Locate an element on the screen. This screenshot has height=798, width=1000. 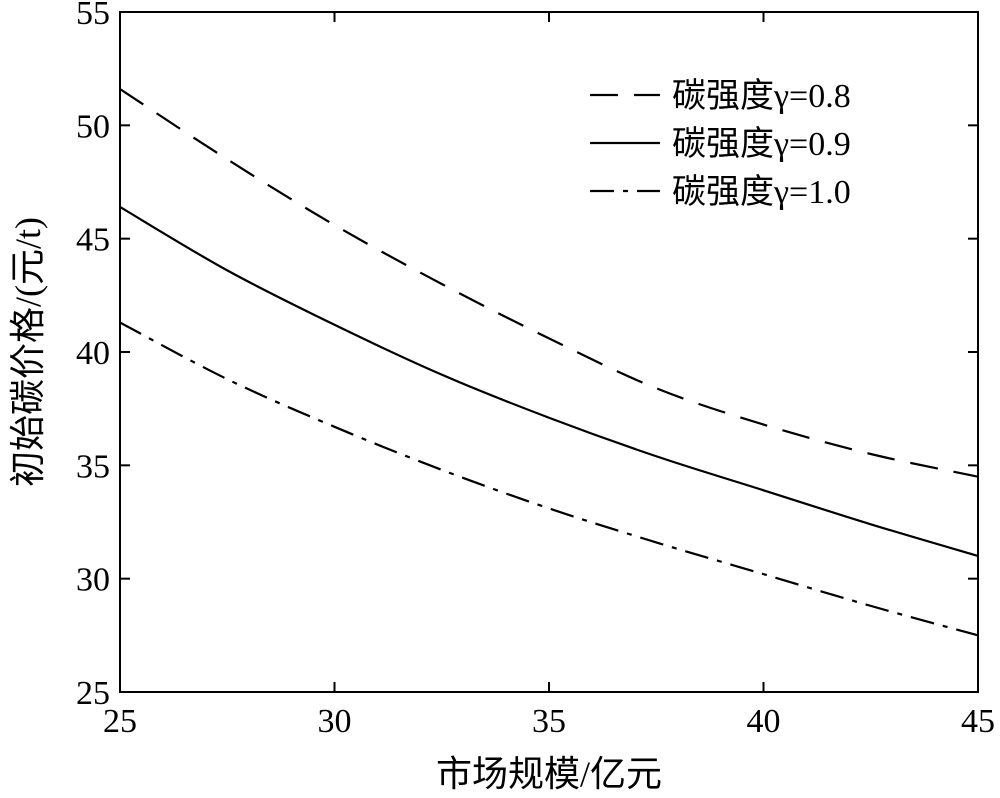
legend-label-1: 碳强度γ=0.8 is located at coordinates (761, 96).